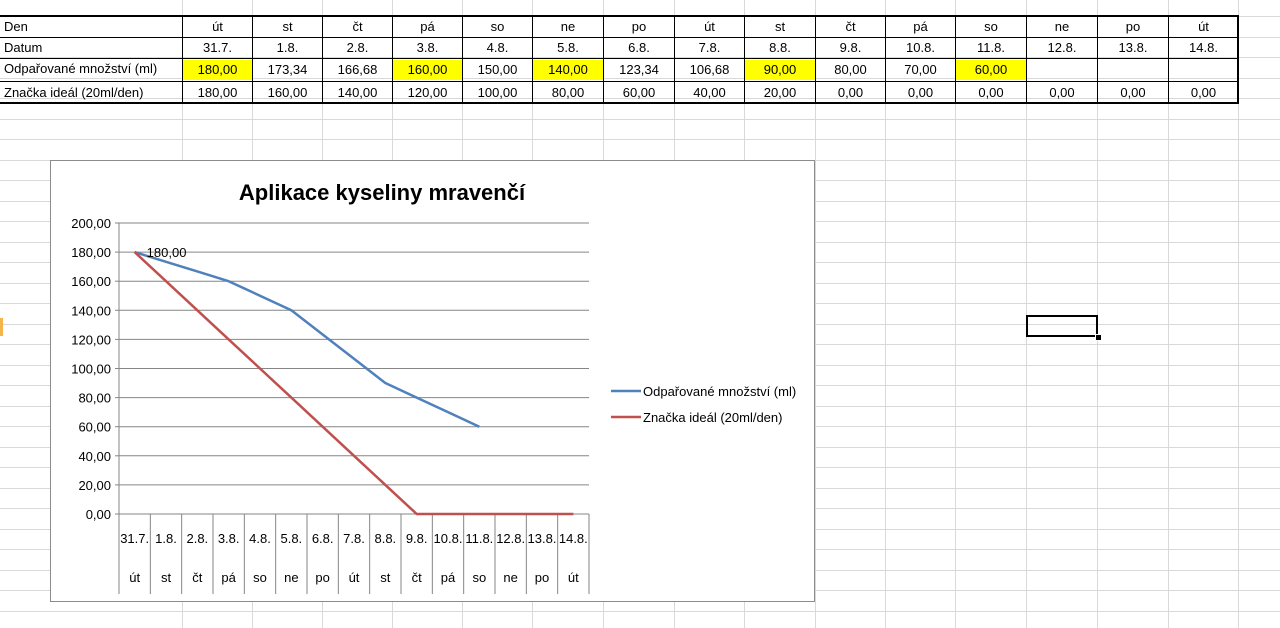  Describe the element at coordinates (639, 47) in the screenshot. I see `date-row-cell: 6.8.` at that location.